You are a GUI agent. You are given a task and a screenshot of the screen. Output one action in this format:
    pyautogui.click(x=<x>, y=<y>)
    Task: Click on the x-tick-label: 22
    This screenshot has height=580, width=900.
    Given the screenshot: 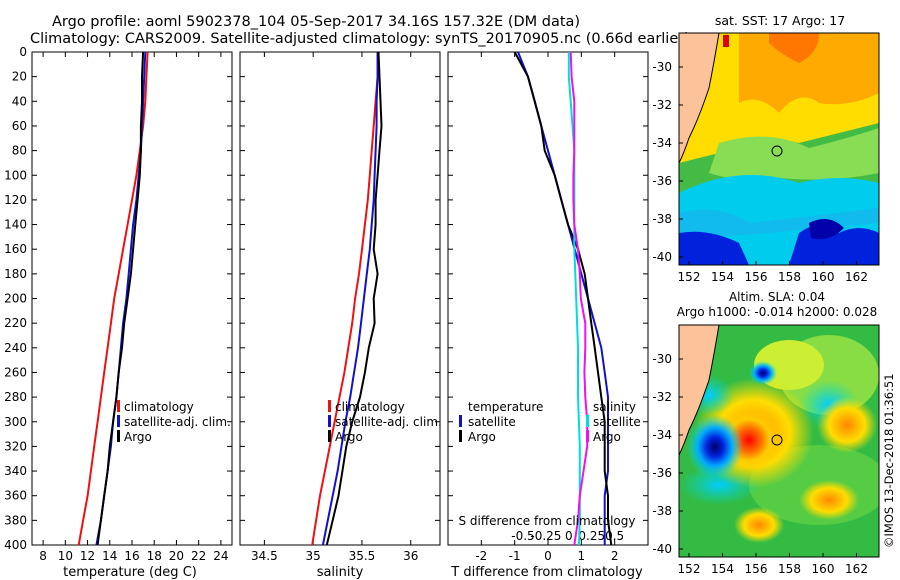 What is the action you would take?
    pyautogui.click(x=198, y=556)
    